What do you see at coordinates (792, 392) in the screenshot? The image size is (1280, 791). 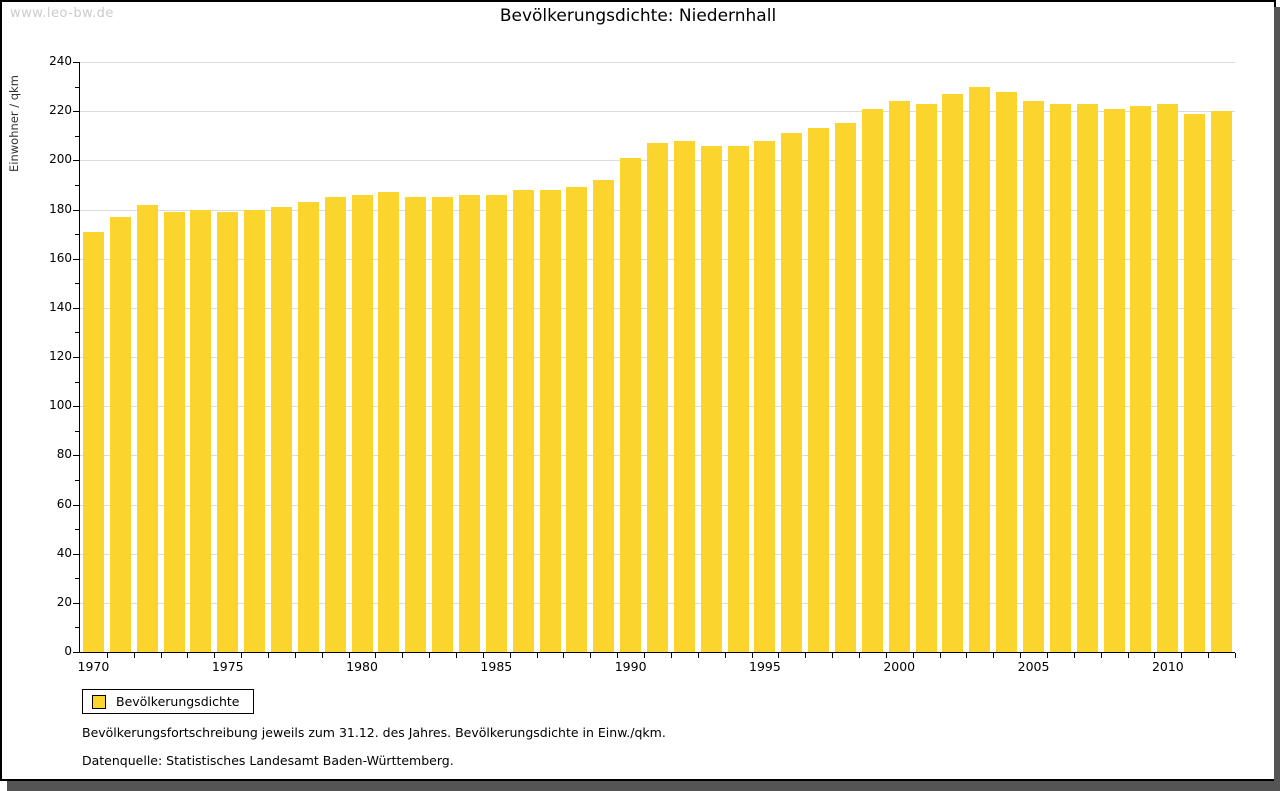 I see `bar-1996` at bounding box center [792, 392].